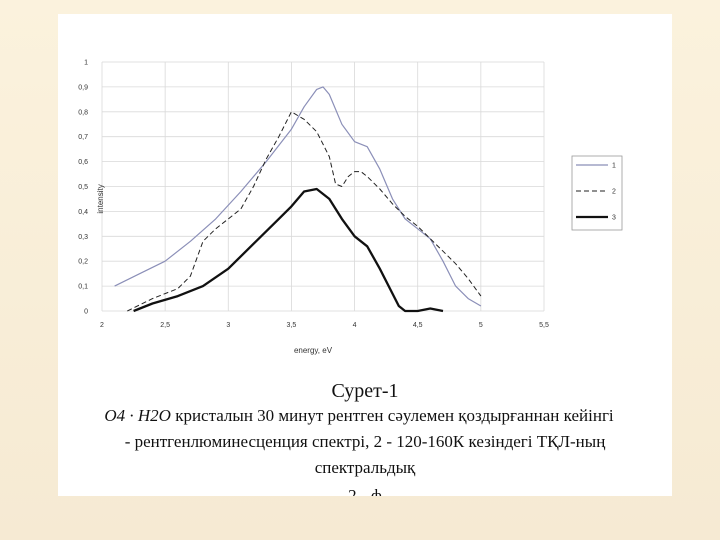 The image size is (720, 540). What do you see at coordinates (100, 198) in the screenshot?
I see `y-axis-title: intensity` at bounding box center [100, 198].